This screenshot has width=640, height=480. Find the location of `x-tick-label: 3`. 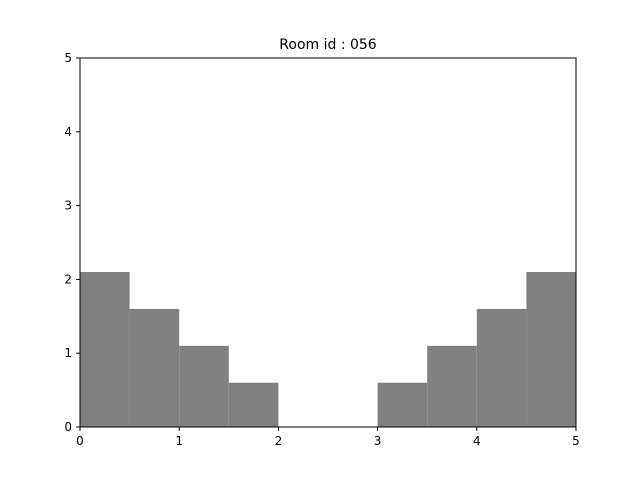

x-tick-label: 3 is located at coordinates (378, 441).